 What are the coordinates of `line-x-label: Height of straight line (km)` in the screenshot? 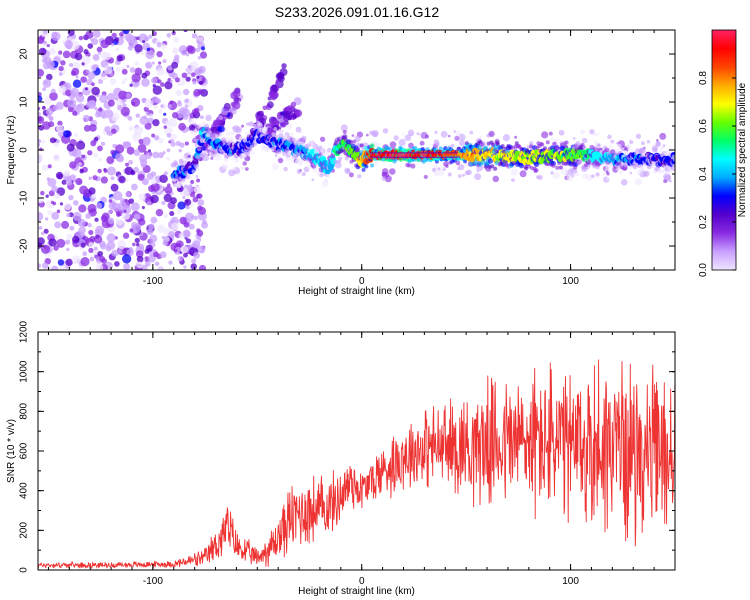 It's located at (356, 591).